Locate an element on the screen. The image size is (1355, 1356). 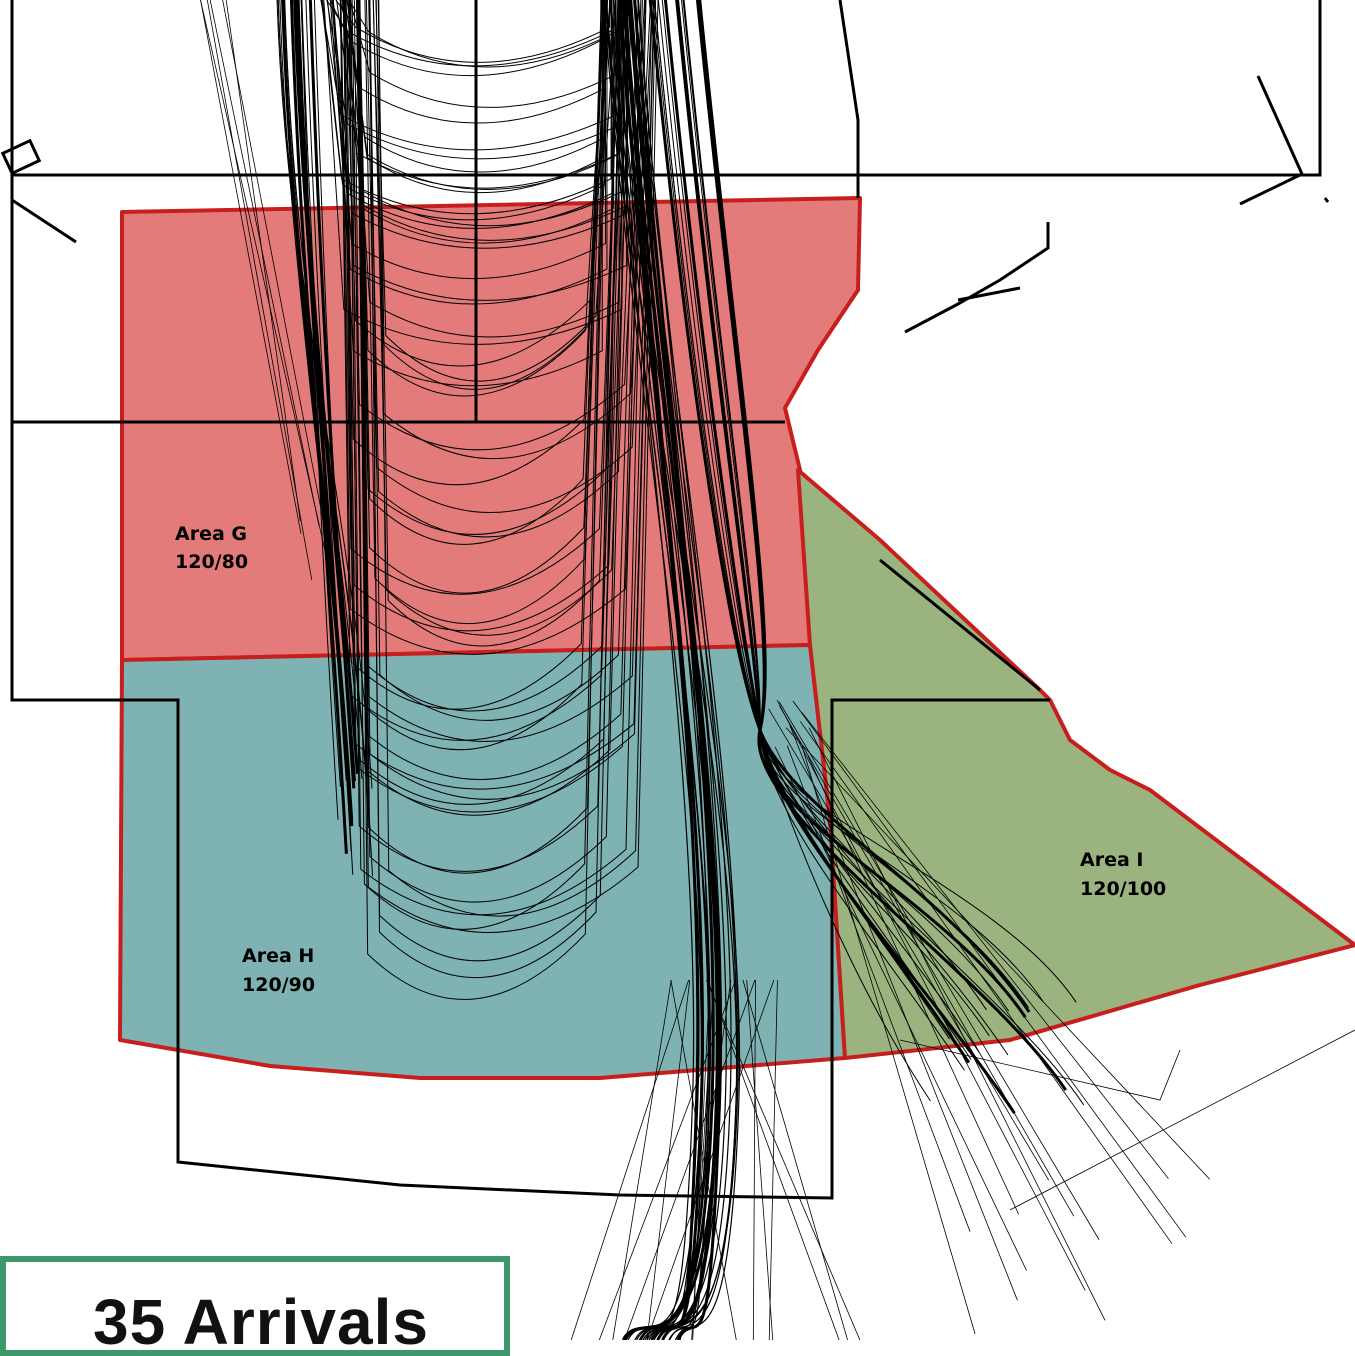
area-h-values: 120/90 is located at coordinates (278, 985).